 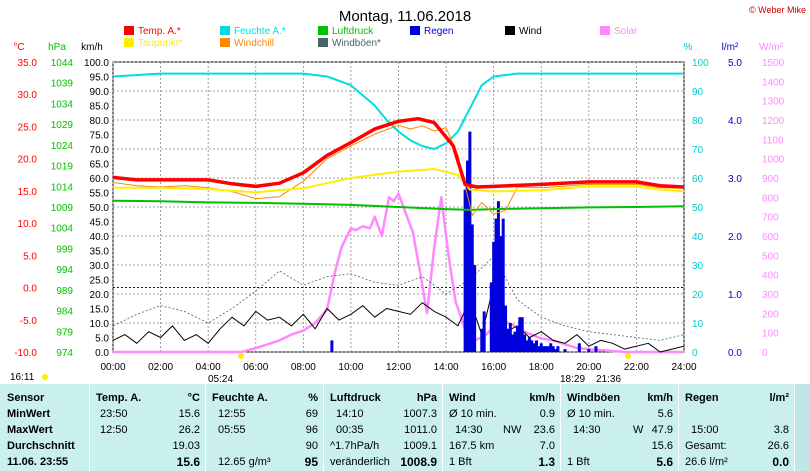 What do you see at coordinates (773, 121) in the screenshot?
I see `solar-tick-label: 1200` at bounding box center [773, 121].